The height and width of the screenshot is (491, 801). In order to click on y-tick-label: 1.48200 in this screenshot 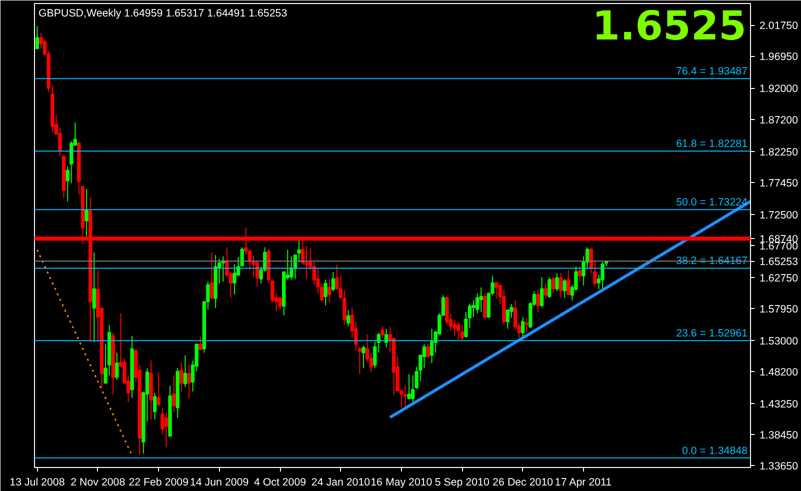, I will do `click(779, 372)`.